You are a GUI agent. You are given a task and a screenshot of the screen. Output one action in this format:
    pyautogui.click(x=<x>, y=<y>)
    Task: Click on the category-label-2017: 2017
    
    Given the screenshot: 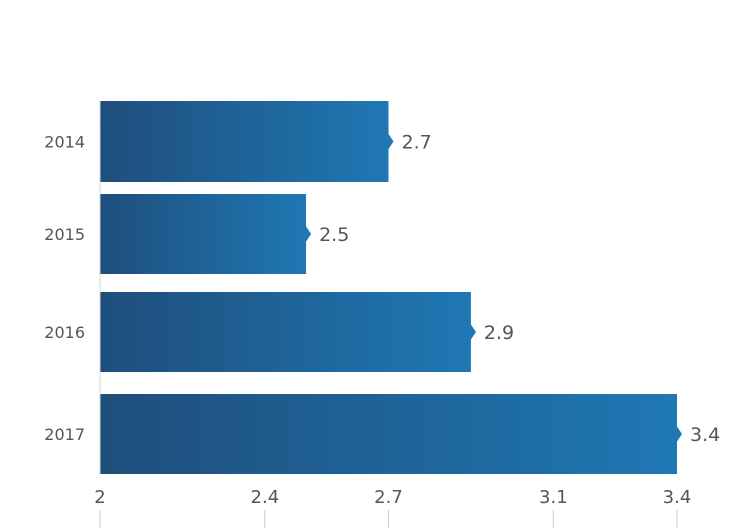 What is the action you would take?
    pyautogui.click(x=64, y=434)
    